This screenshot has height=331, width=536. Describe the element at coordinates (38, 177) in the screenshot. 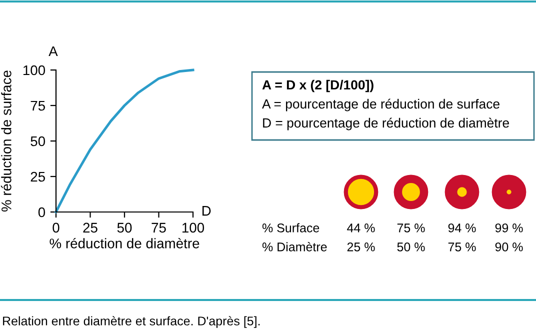

I see `y-tick-label: 25` at that location.